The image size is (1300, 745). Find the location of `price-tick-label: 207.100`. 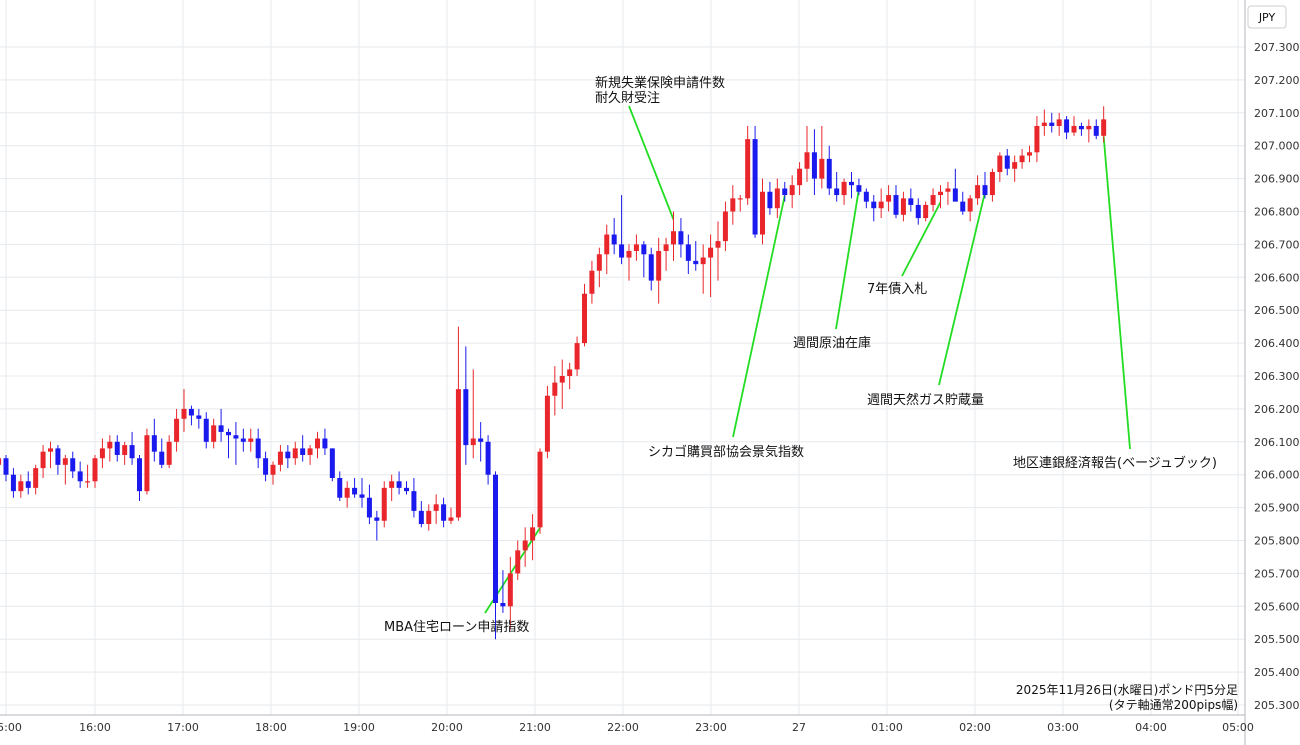

price-tick-label: 207.100 is located at coordinates (1277, 113).